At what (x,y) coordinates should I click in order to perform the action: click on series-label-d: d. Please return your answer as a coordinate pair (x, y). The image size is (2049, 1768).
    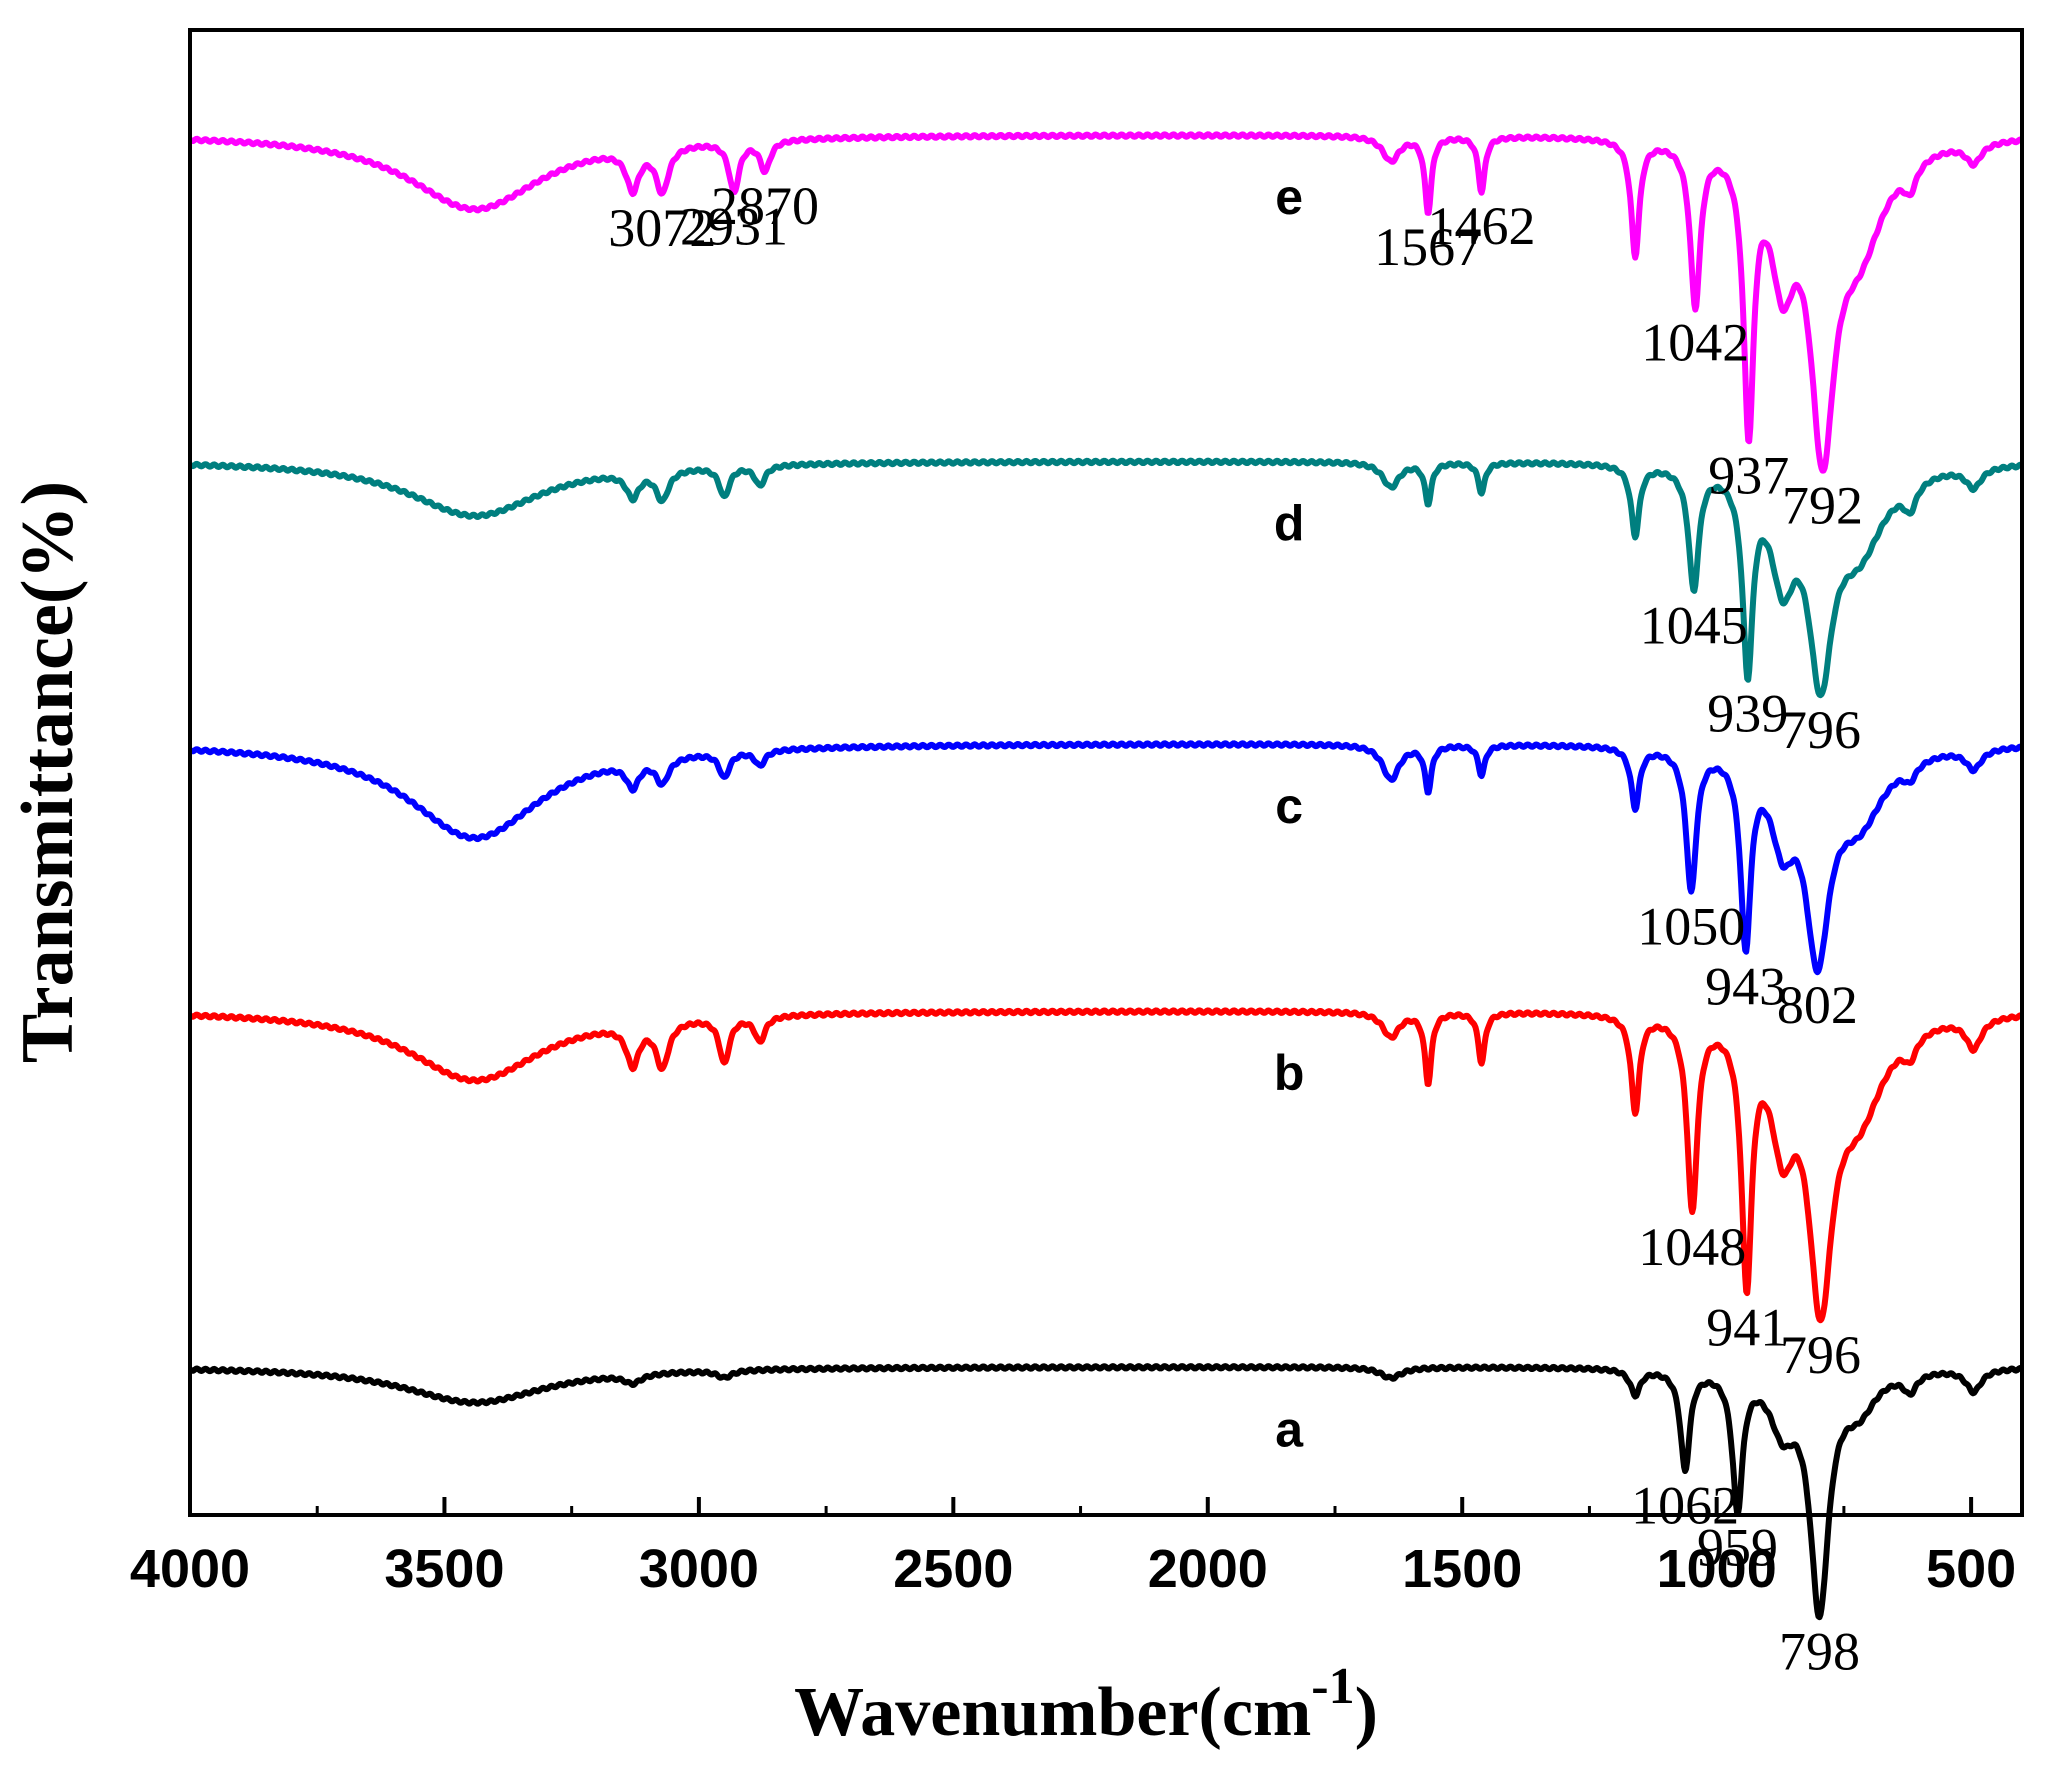
    Looking at the image, I should click on (1289, 524).